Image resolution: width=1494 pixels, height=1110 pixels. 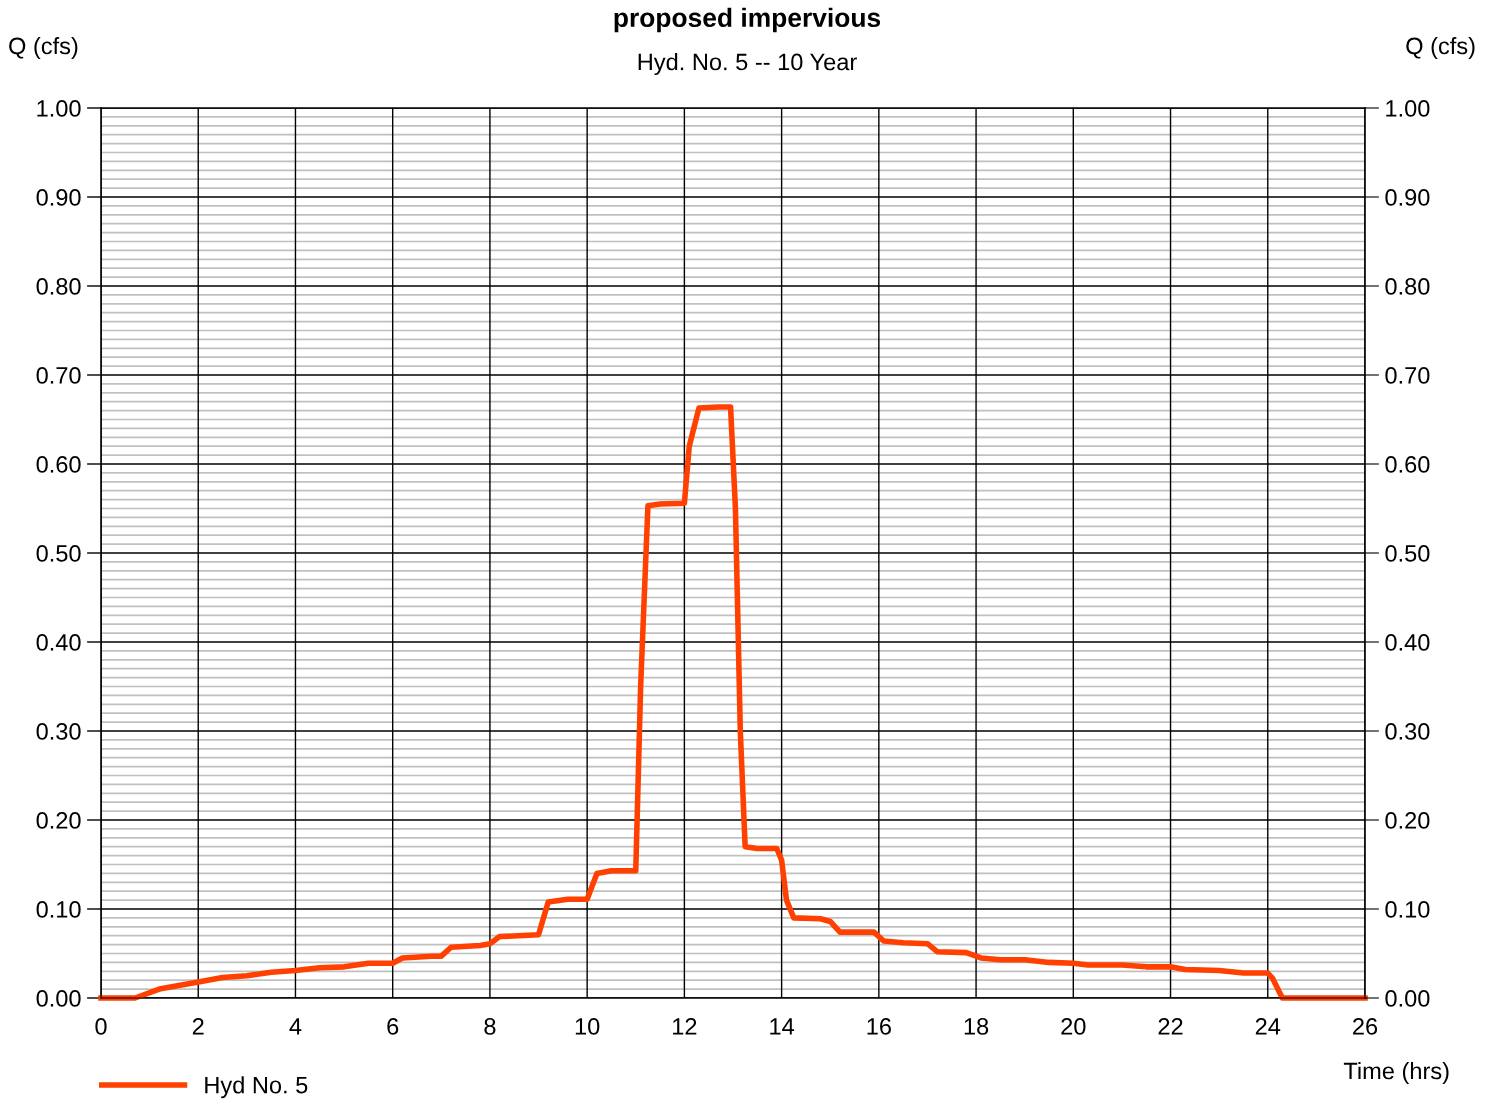 What do you see at coordinates (58, 197) in the screenshot?
I see `y-tick-label: 0.90` at bounding box center [58, 197].